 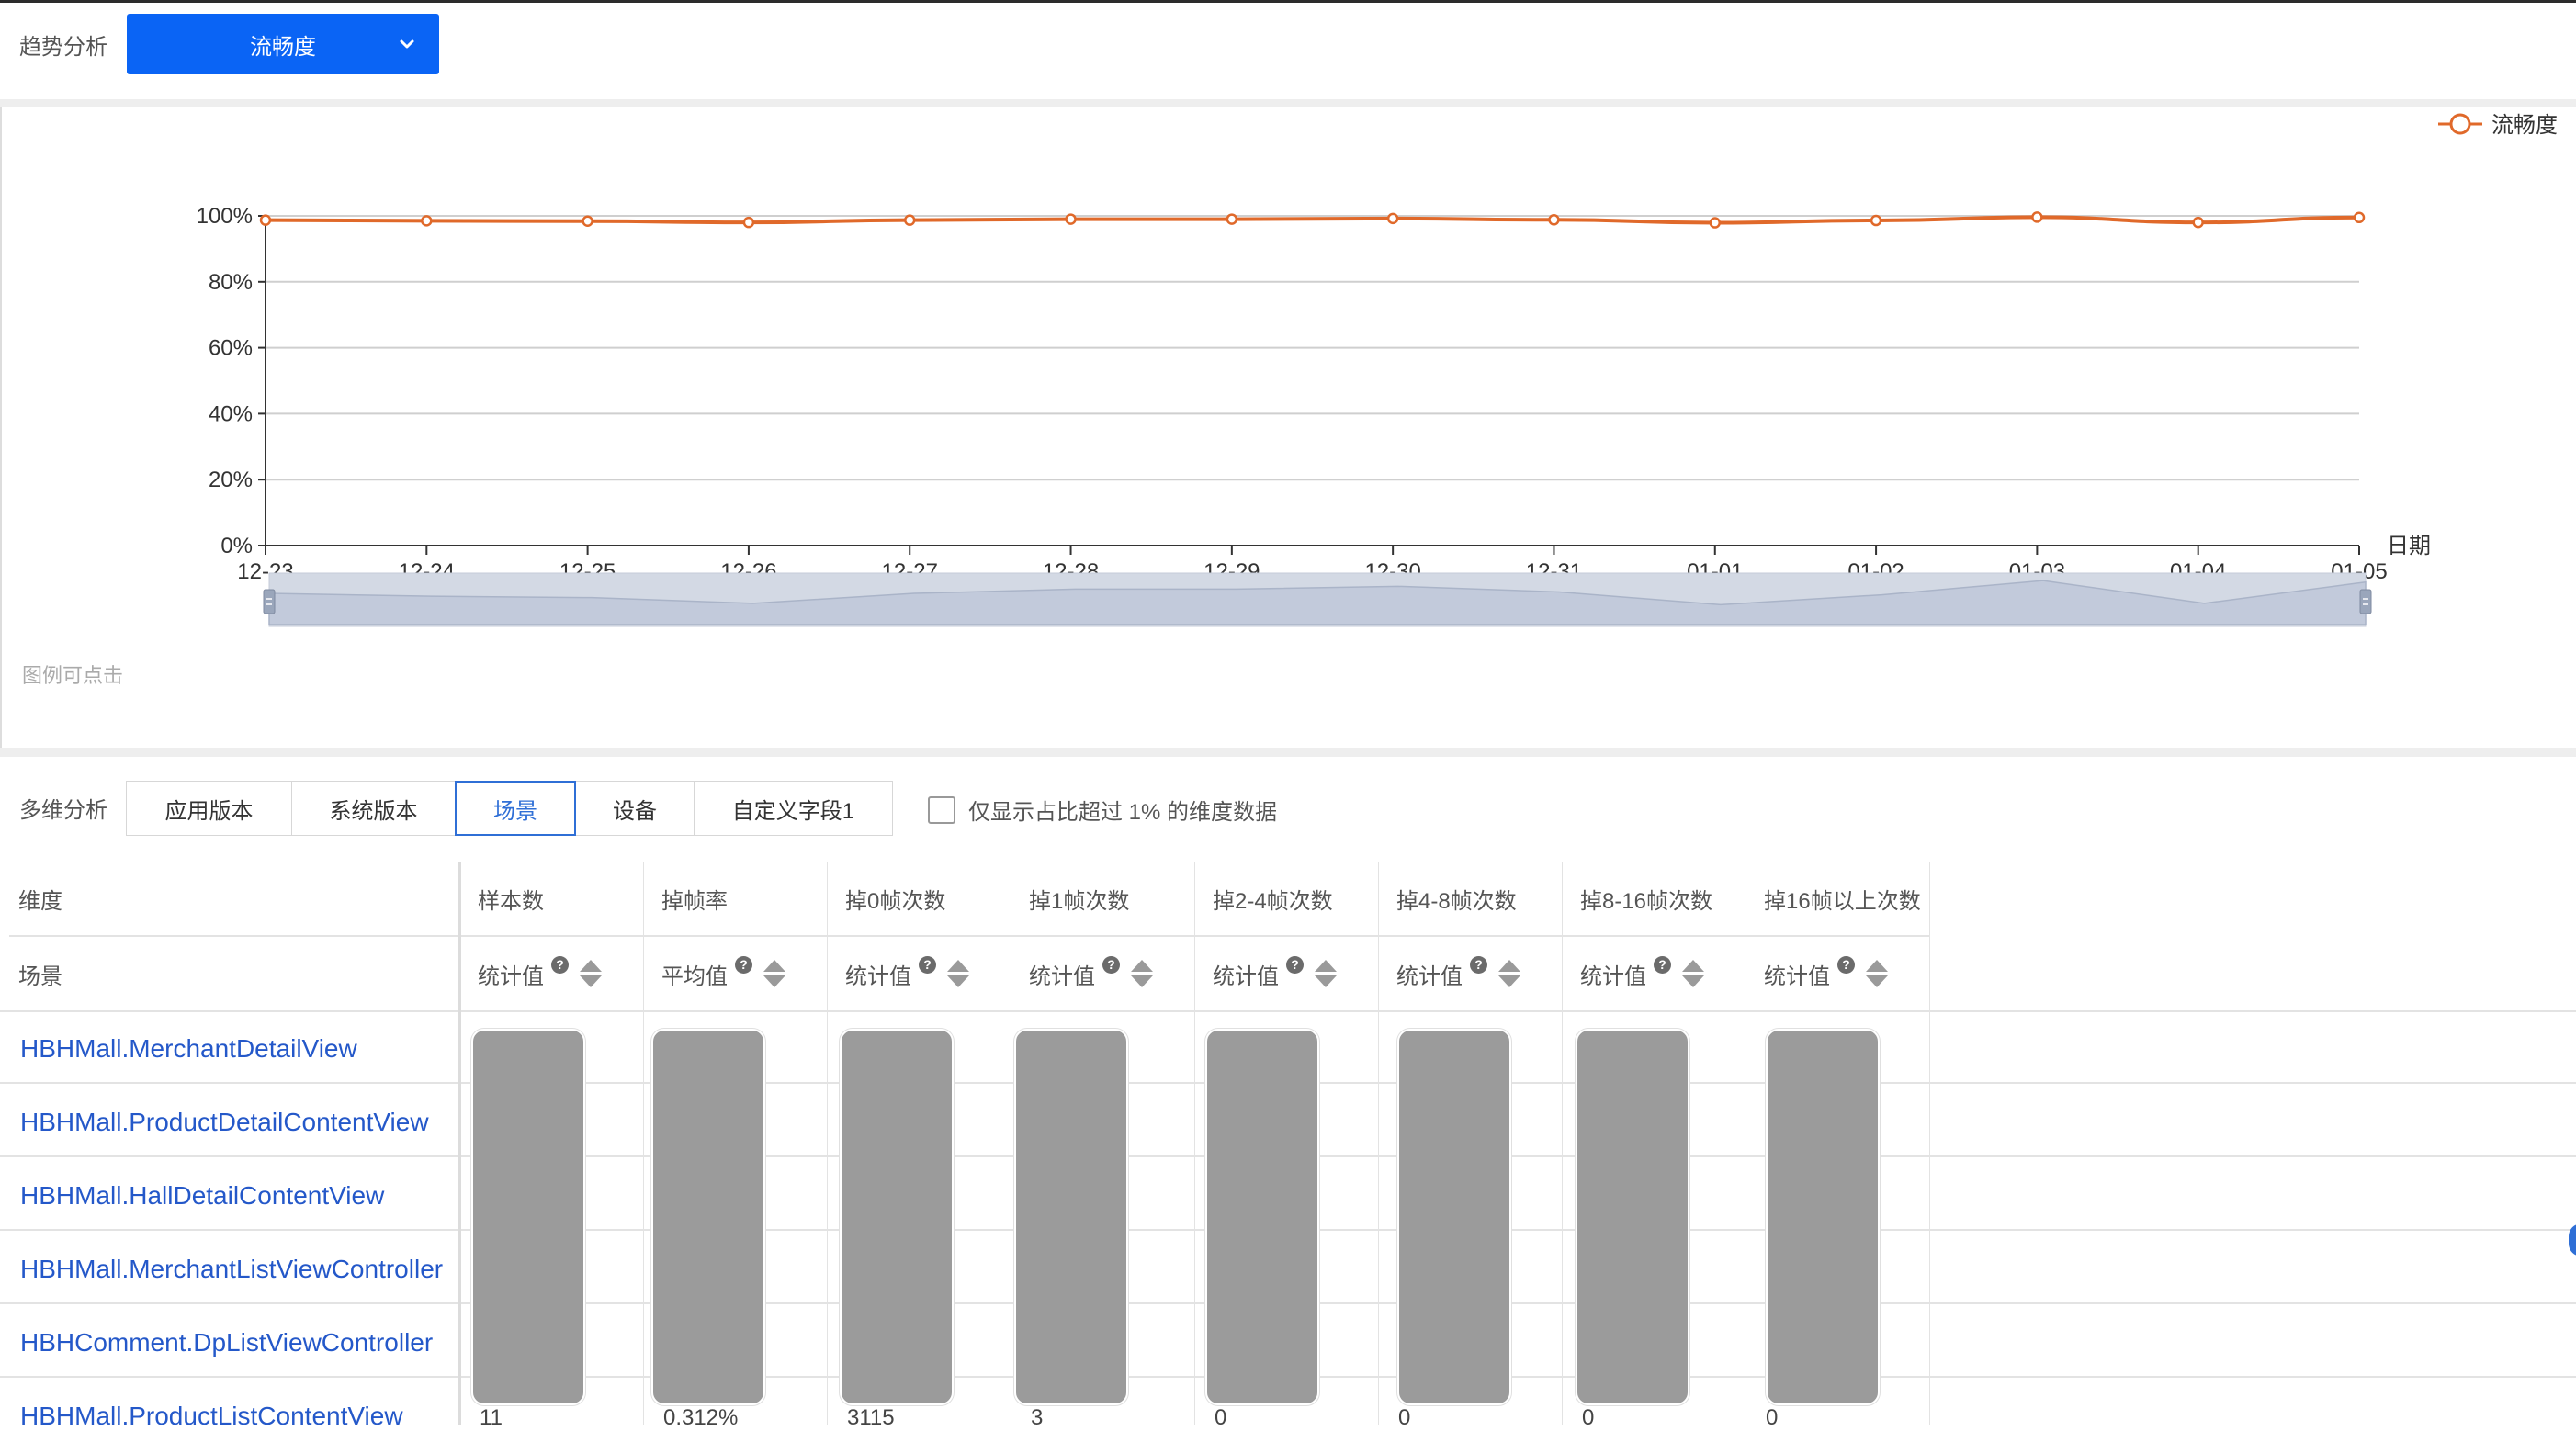 I want to click on col-header-drop1: 掉1帧次数, so click(x=1079, y=901).